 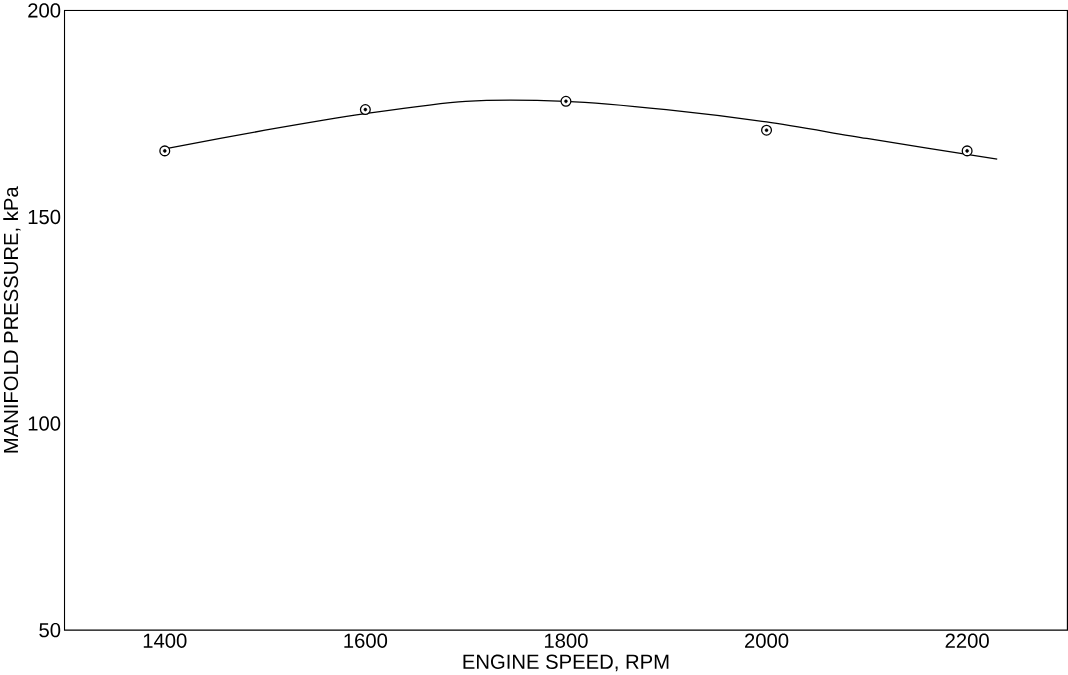 I want to click on y-tick-label: 150, so click(x=44, y=217).